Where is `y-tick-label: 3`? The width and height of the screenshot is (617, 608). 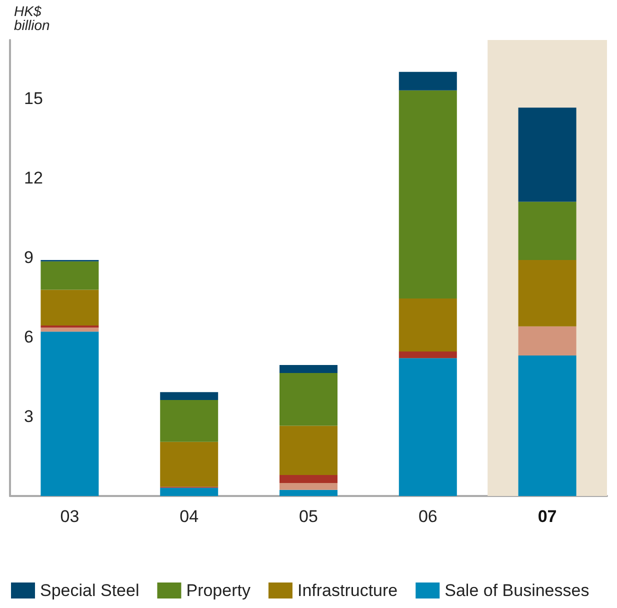 y-tick-label: 3 is located at coordinates (29, 416).